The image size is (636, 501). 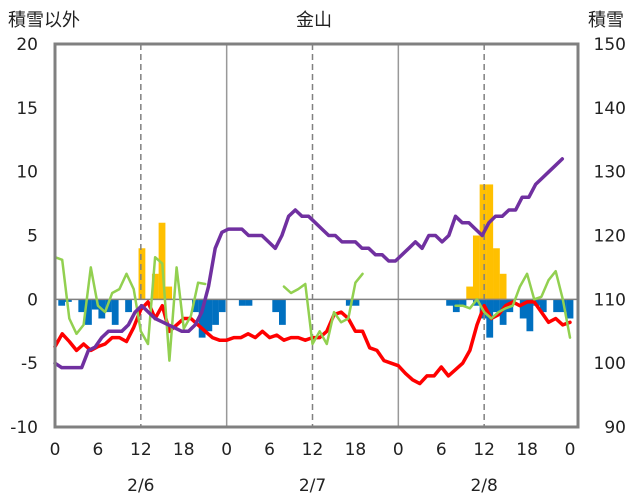 I want to click on left-tick-label: -10, so click(x=24, y=428).